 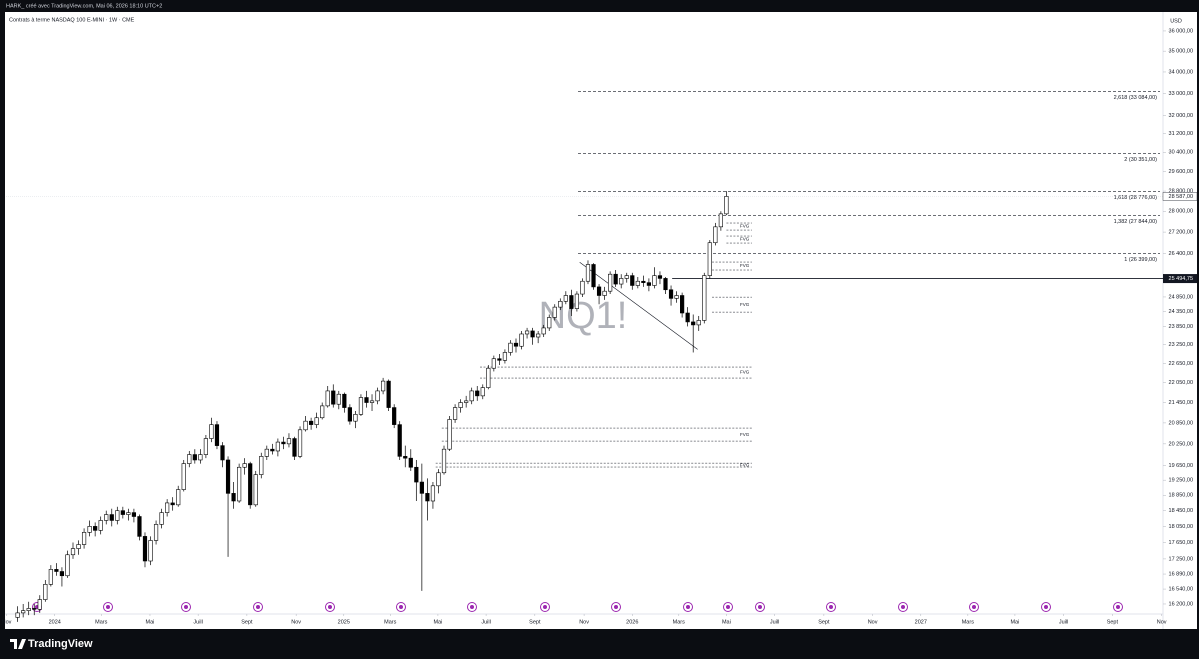 I want to click on y-tick-label: 20 250,00, so click(x=1181, y=444).